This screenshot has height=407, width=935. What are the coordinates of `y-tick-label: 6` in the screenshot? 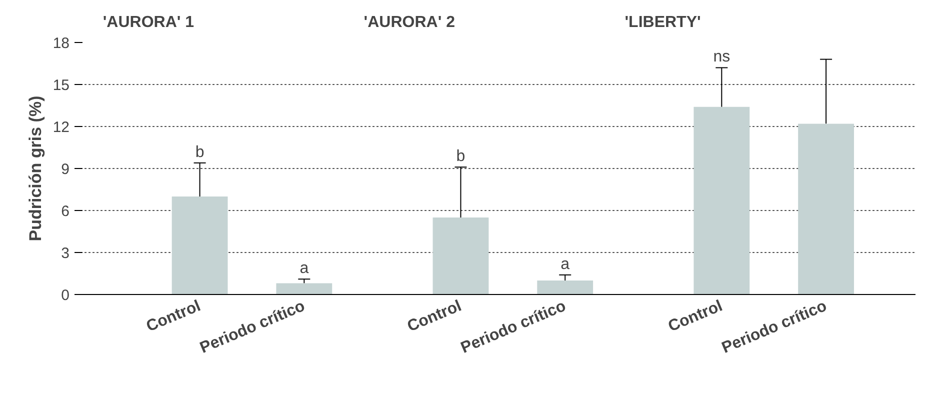 It's located at (65, 211).